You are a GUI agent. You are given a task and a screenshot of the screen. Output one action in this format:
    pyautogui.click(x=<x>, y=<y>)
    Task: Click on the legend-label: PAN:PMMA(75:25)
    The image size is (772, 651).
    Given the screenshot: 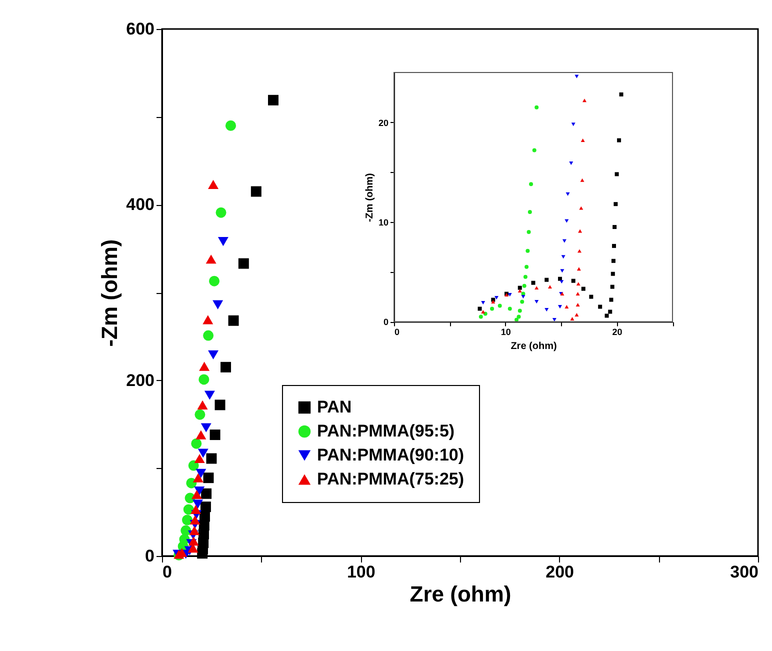 What is the action you would take?
    pyautogui.click(x=390, y=479)
    